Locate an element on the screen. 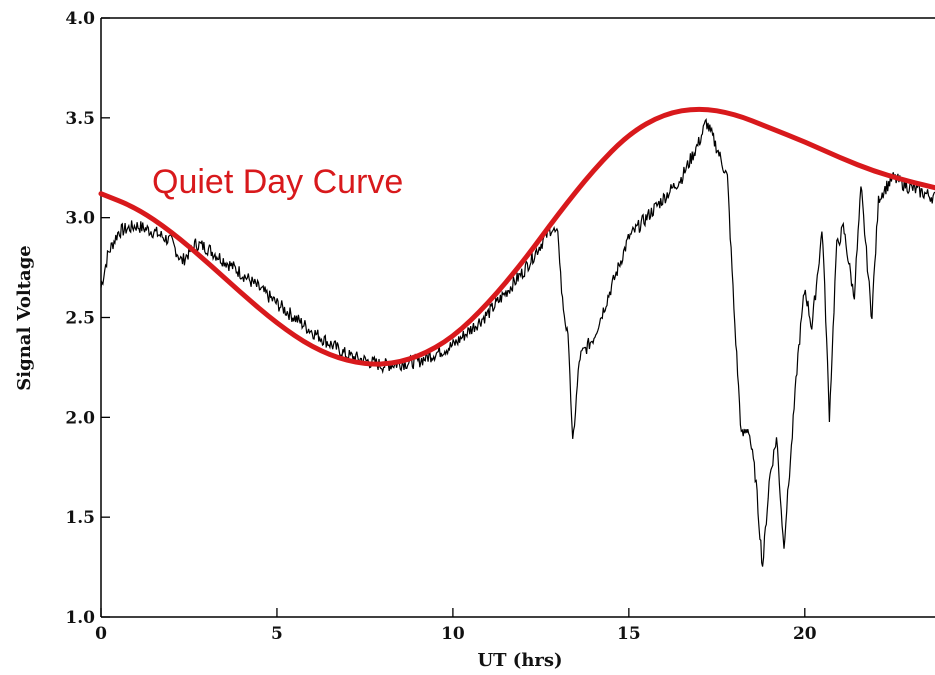 The image size is (935, 675). x-axis-ticks: 0 5 10 15 20 is located at coordinates (456, 626).